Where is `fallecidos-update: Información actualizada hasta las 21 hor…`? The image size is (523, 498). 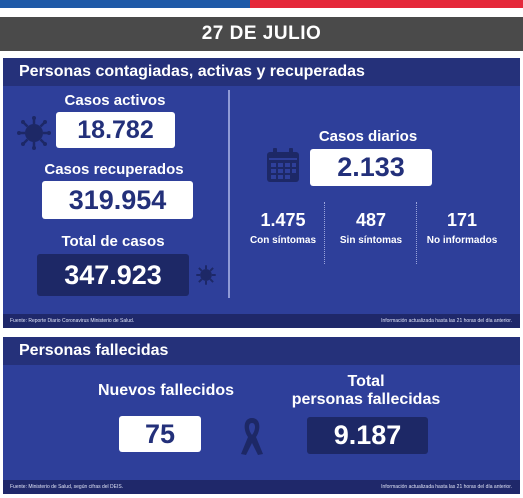 fallecidos-update: Información actualizada hasta las 21 hor… is located at coordinates (446, 487).